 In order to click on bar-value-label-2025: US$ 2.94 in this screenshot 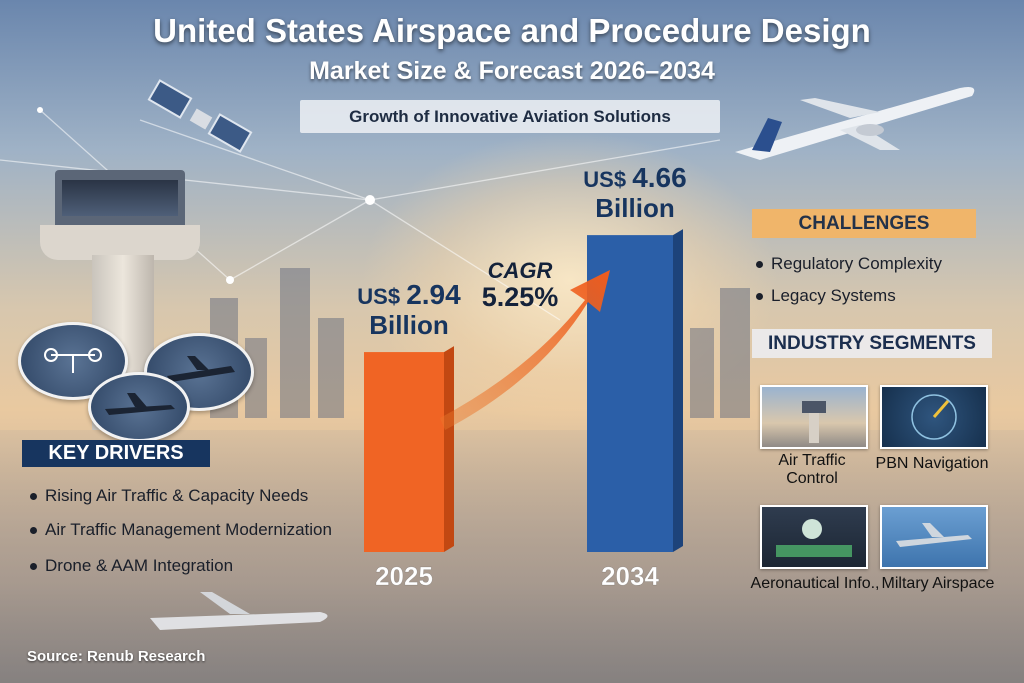, I will do `click(409, 294)`.